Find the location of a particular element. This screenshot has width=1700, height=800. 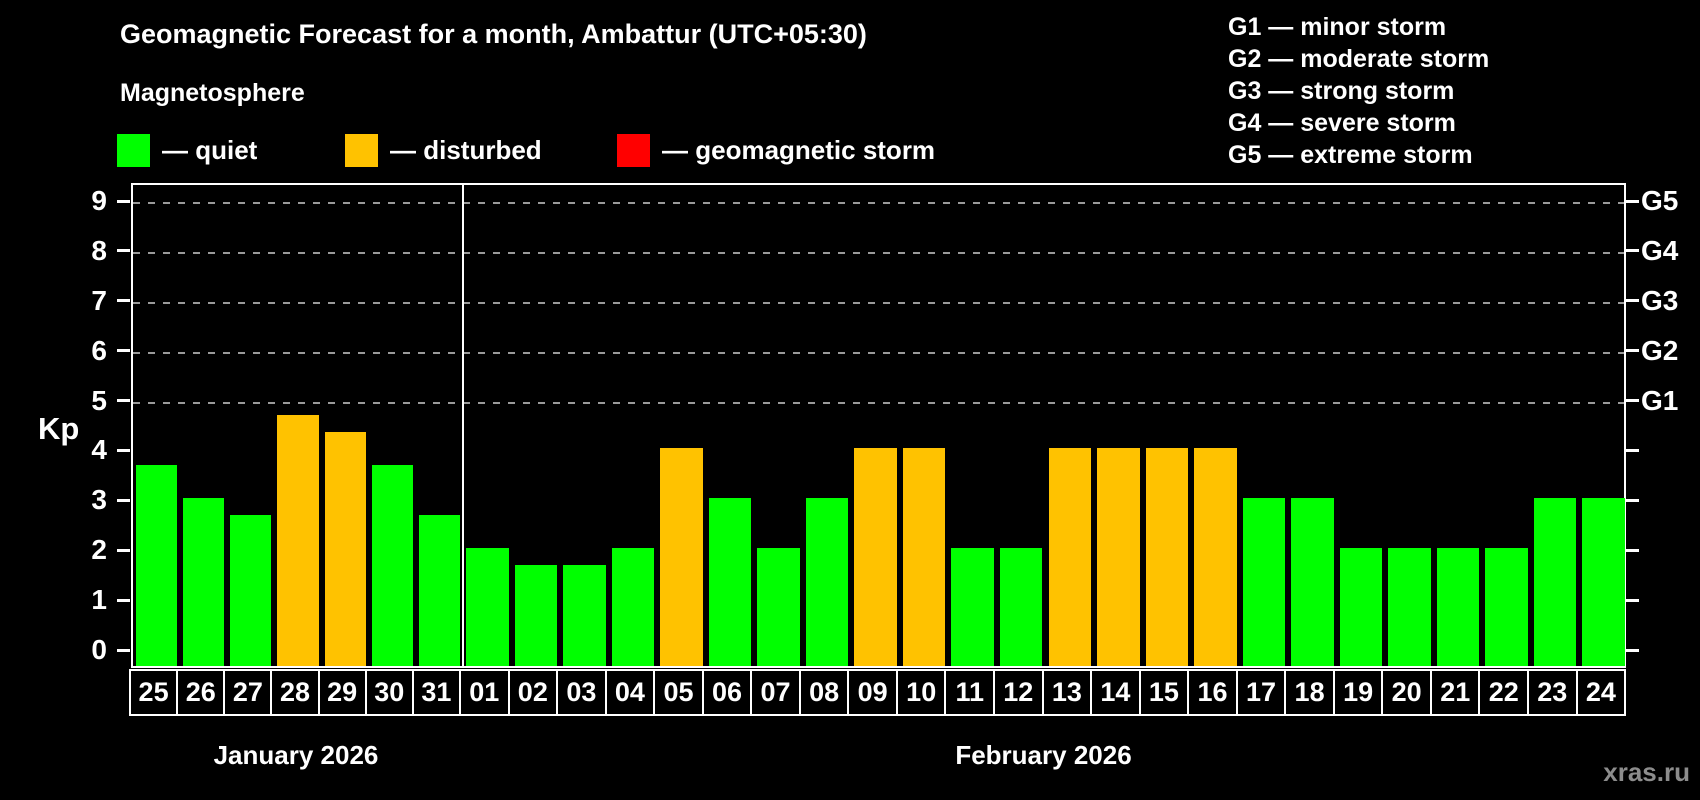

g-axis-label-G2: G2 is located at coordinates (1660, 350).